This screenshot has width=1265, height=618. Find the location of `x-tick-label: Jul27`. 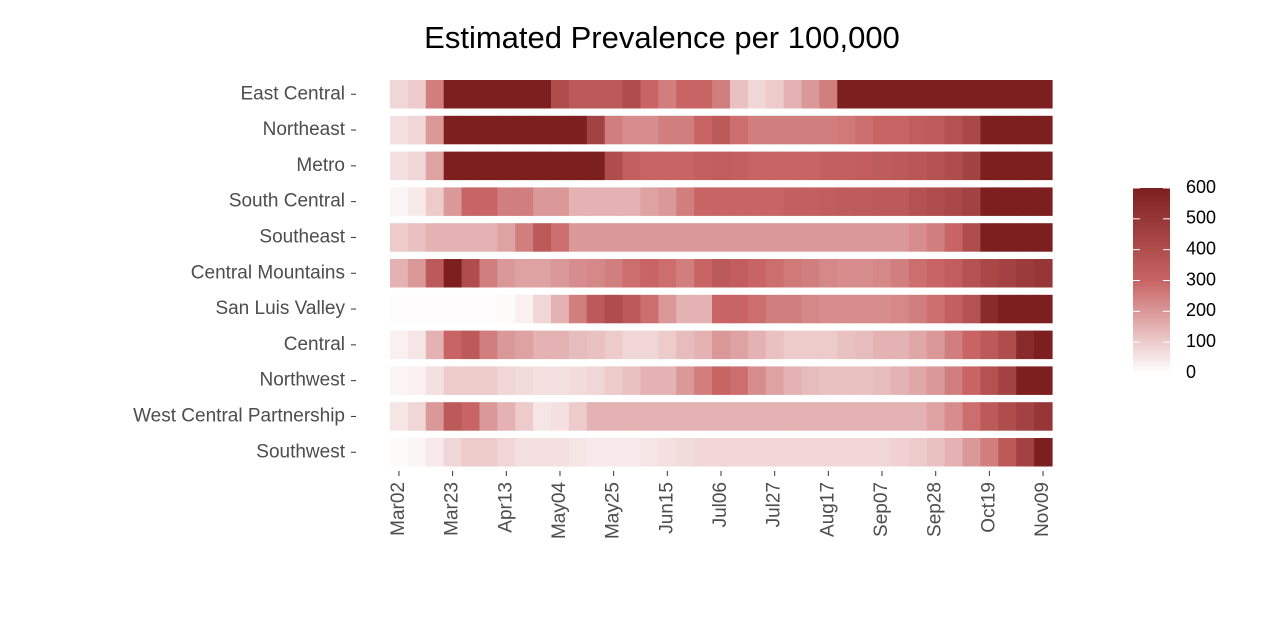

x-tick-label: Jul27 is located at coordinates (774, 504).